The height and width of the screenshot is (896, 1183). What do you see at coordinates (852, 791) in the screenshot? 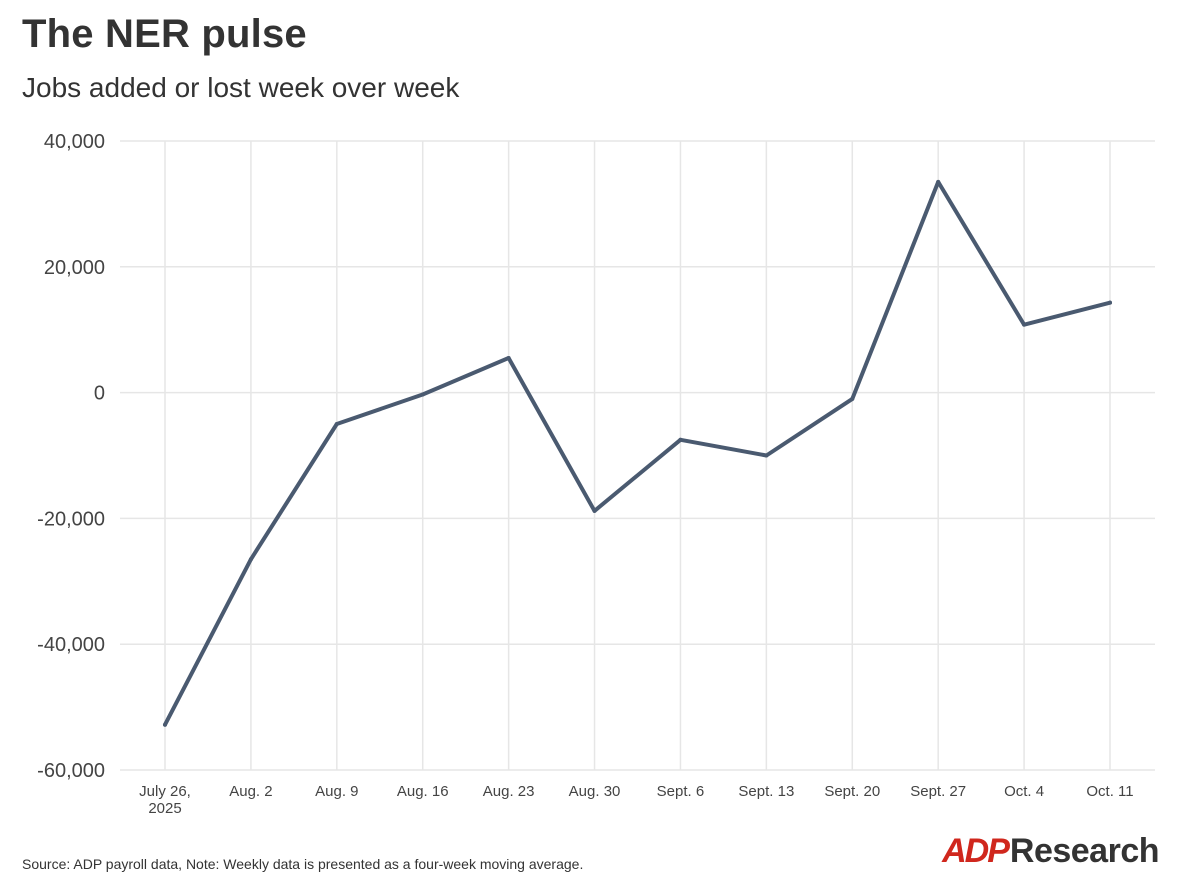
I see `x-tick-label: Sept. 20` at bounding box center [852, 791].